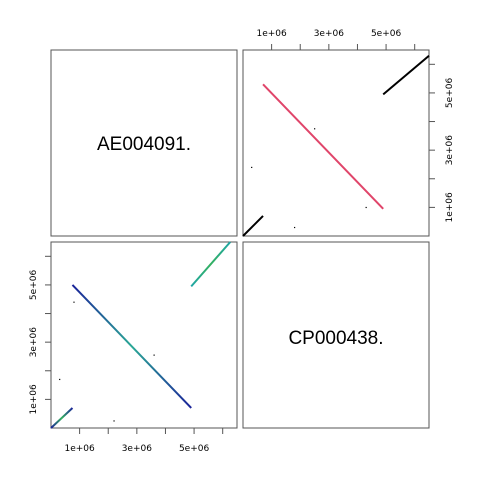 The width and height of the screenshot is (480, 480). Describe the element at coordinates (34, 285) in the screenshot. I see `left-tick-label: 5e+06` at that location.